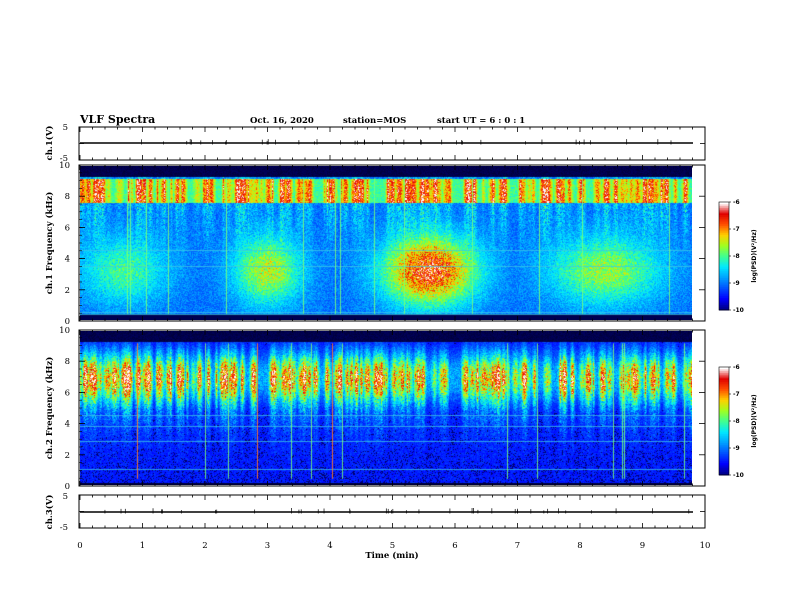 Image resolution: width=792 pixels, height=612 pixels. What do you see at coordinates (374, 512) in the screenshot?
I see `ch3-voltage-panel: 5 -5 ch.3(V)` at bounding box center [374, 512].